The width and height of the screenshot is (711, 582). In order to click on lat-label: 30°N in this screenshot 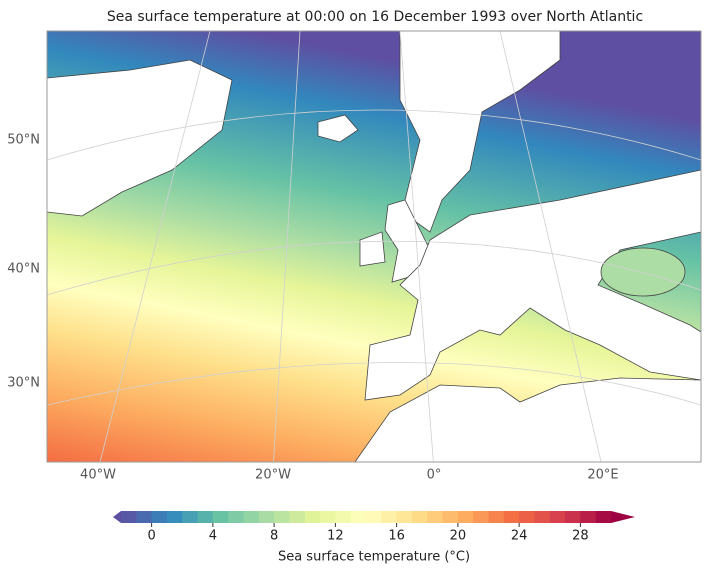, I will do `click(23, 383)`.